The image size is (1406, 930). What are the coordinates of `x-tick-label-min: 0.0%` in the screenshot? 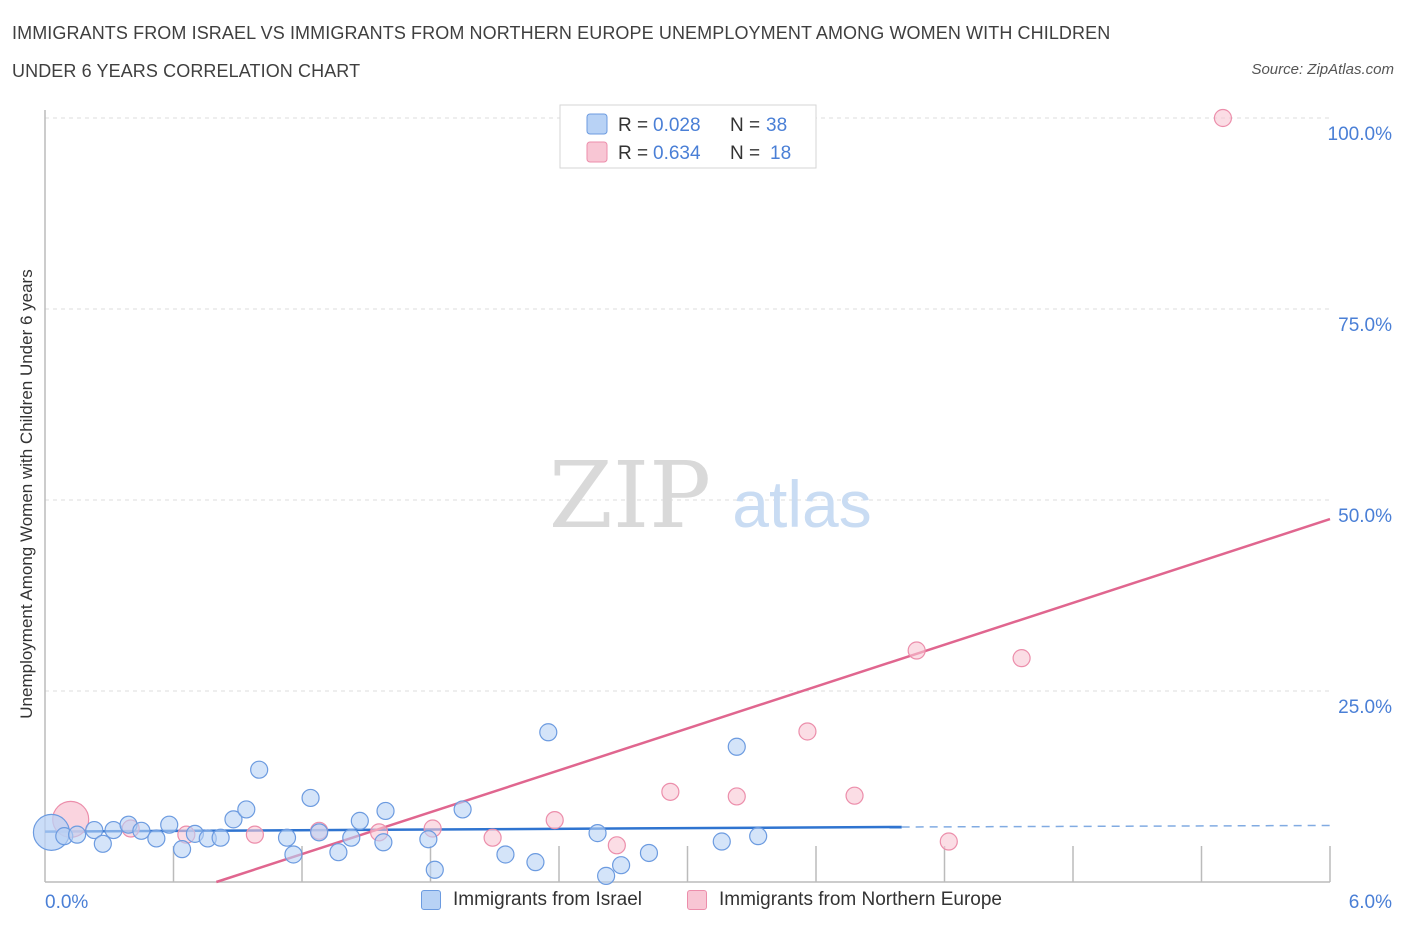 It's located at (66, 902).